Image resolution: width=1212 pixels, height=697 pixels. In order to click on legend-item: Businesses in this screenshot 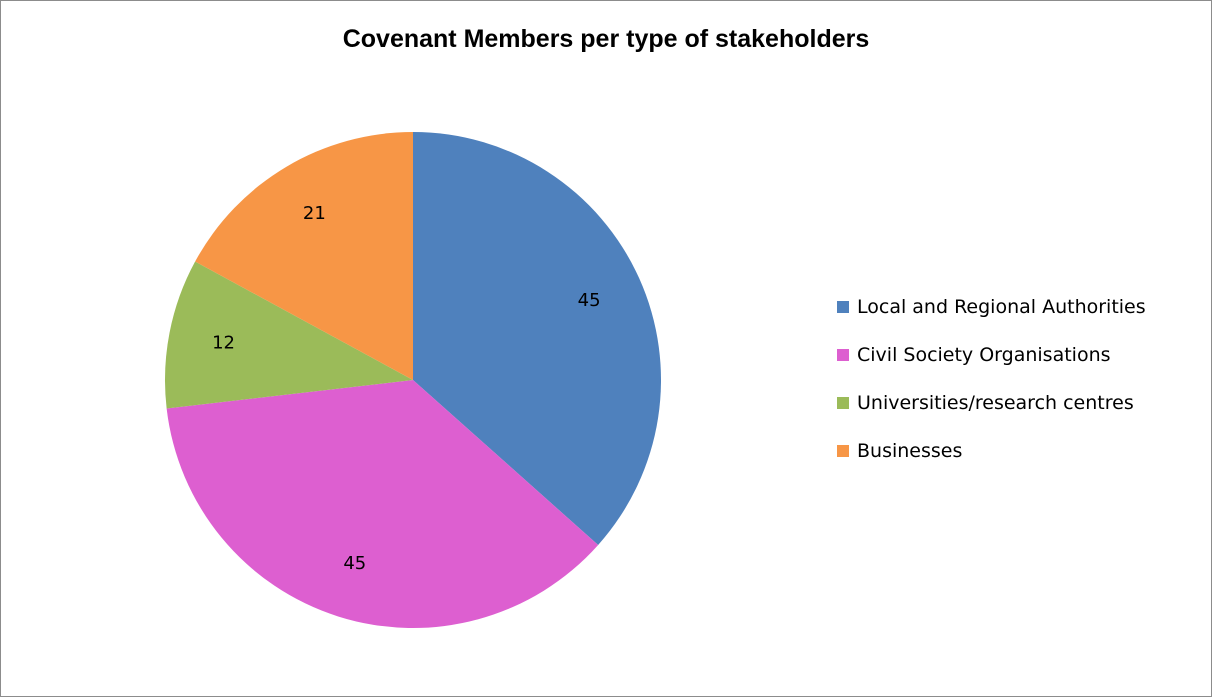, I will do `click(991, 451)`.